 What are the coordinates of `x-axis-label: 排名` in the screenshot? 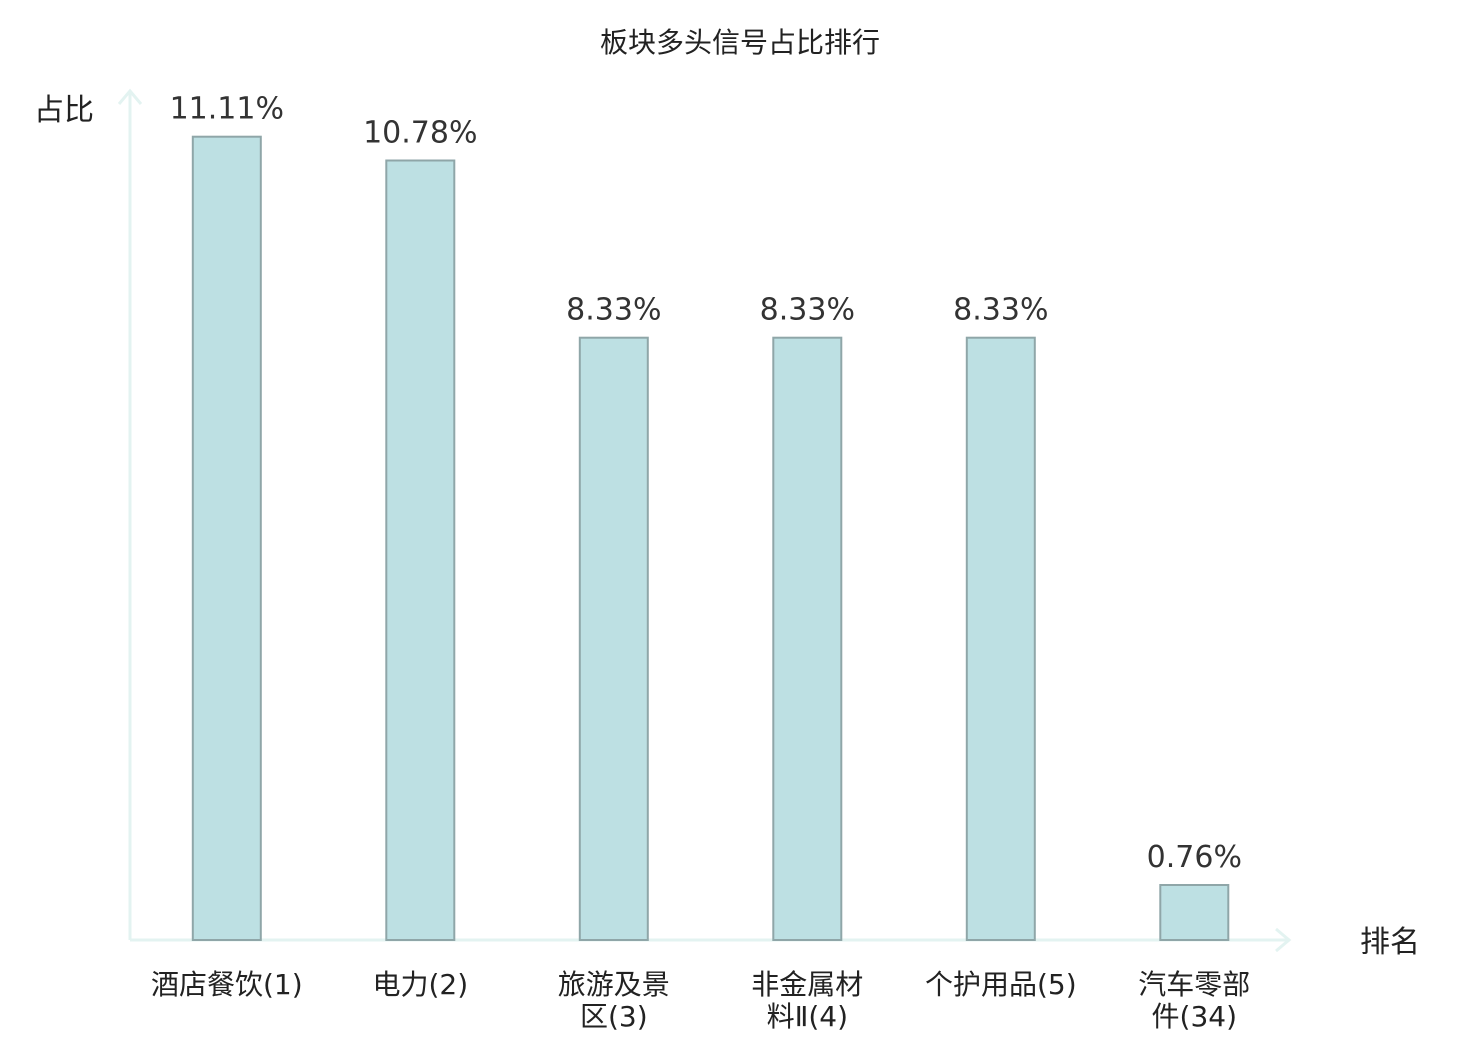 It's located at (1390, 942).